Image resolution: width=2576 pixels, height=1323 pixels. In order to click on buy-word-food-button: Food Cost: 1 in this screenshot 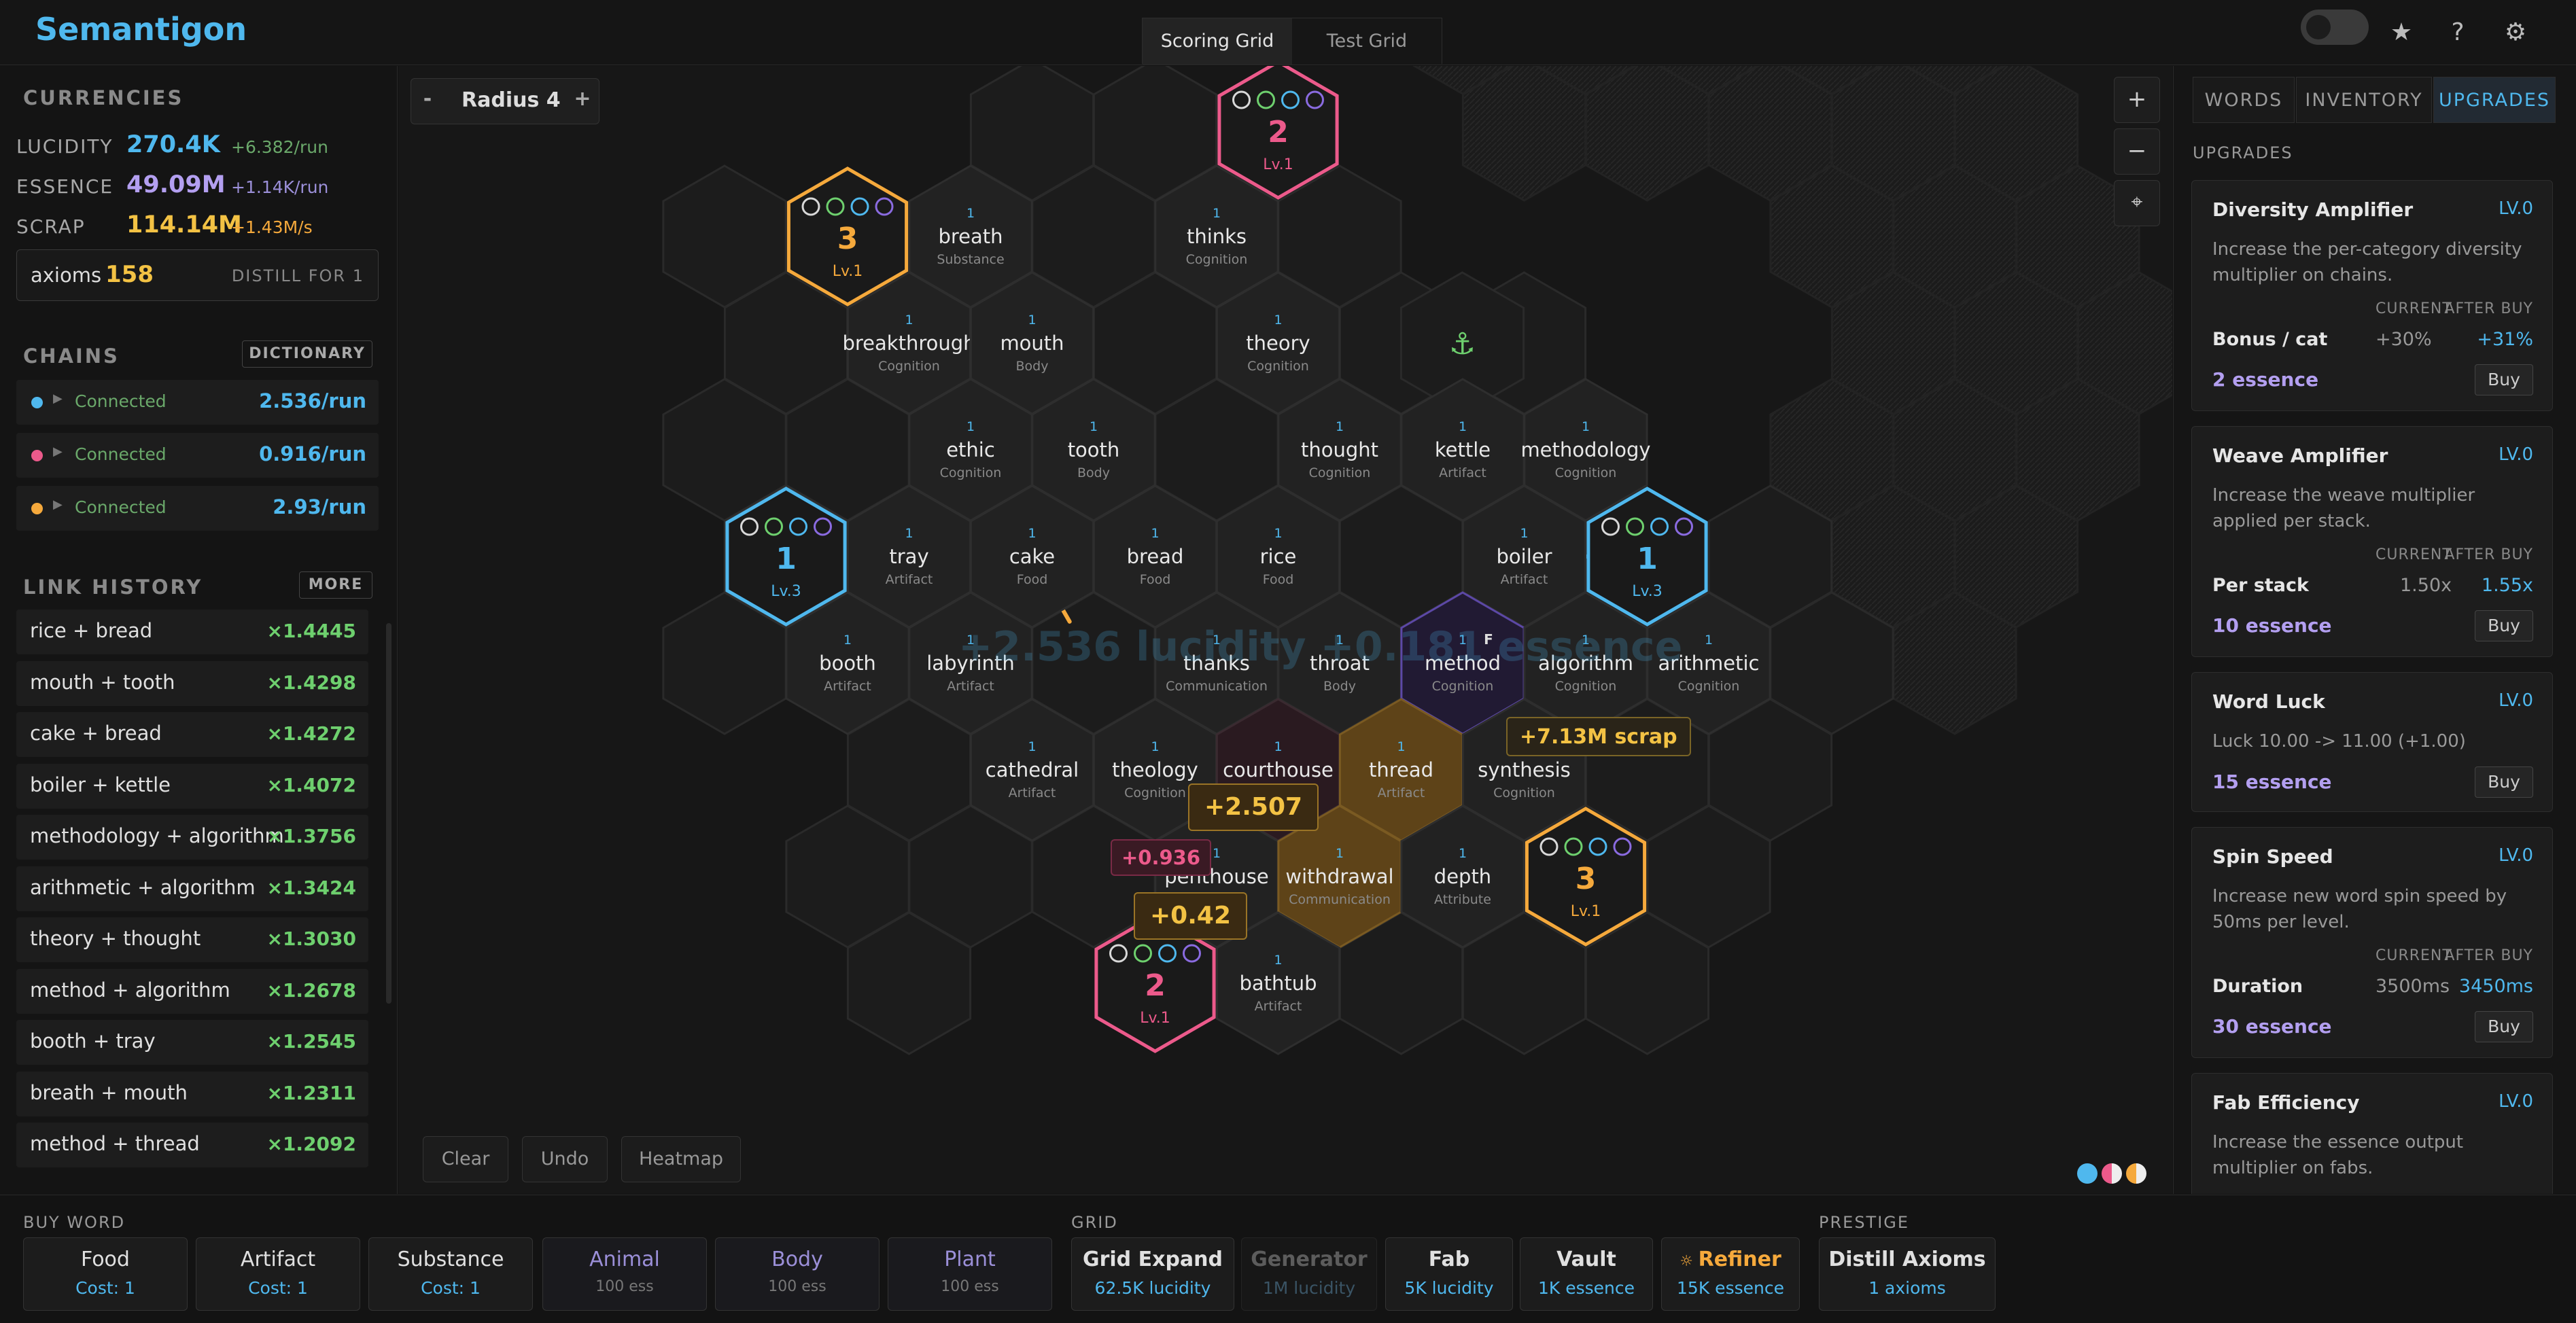, I will do `click(105, 1274)`.